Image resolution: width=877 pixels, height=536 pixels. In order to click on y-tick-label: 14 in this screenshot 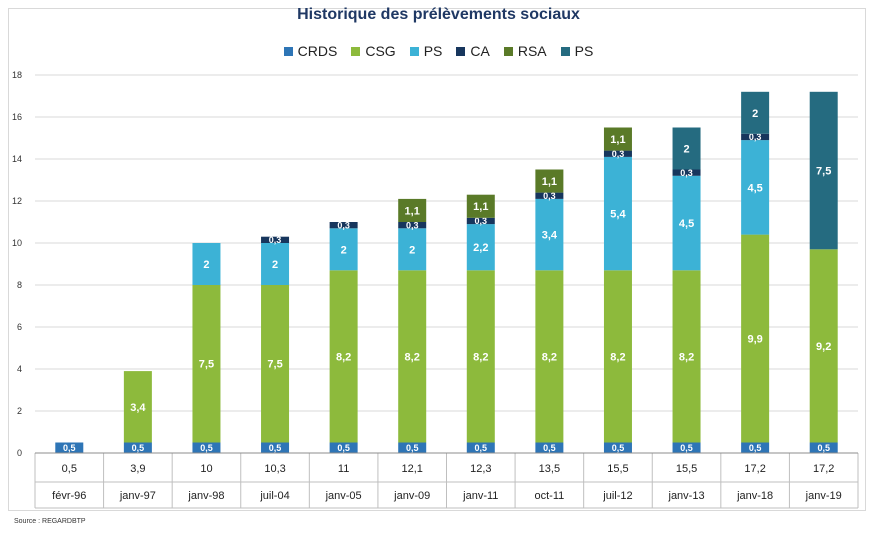, I will do `click(17, 159)`.